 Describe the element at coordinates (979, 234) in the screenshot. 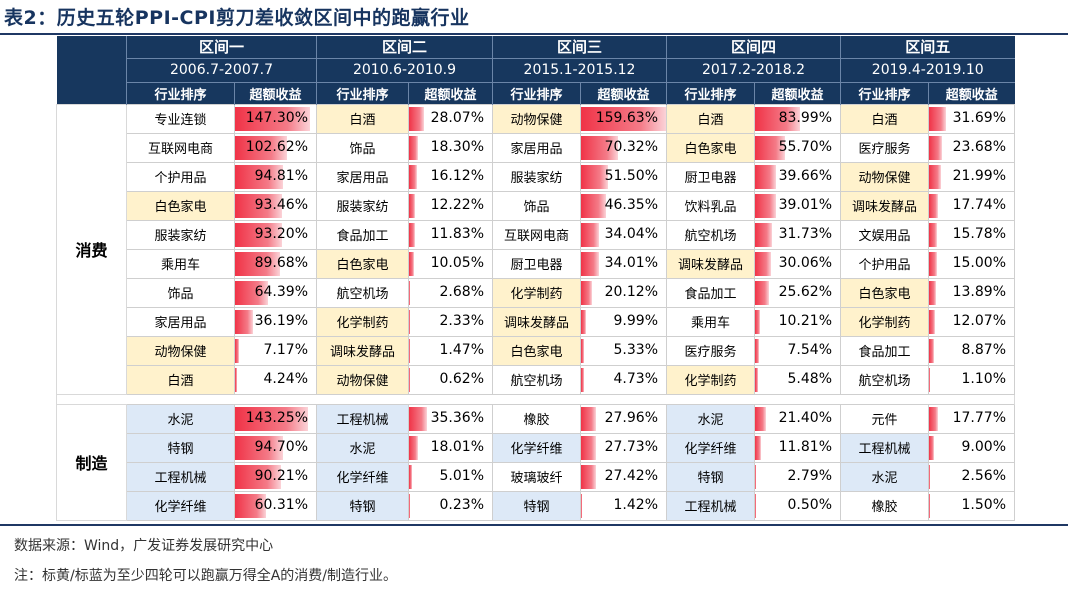

I see `return-value: 15.78%` at that location.